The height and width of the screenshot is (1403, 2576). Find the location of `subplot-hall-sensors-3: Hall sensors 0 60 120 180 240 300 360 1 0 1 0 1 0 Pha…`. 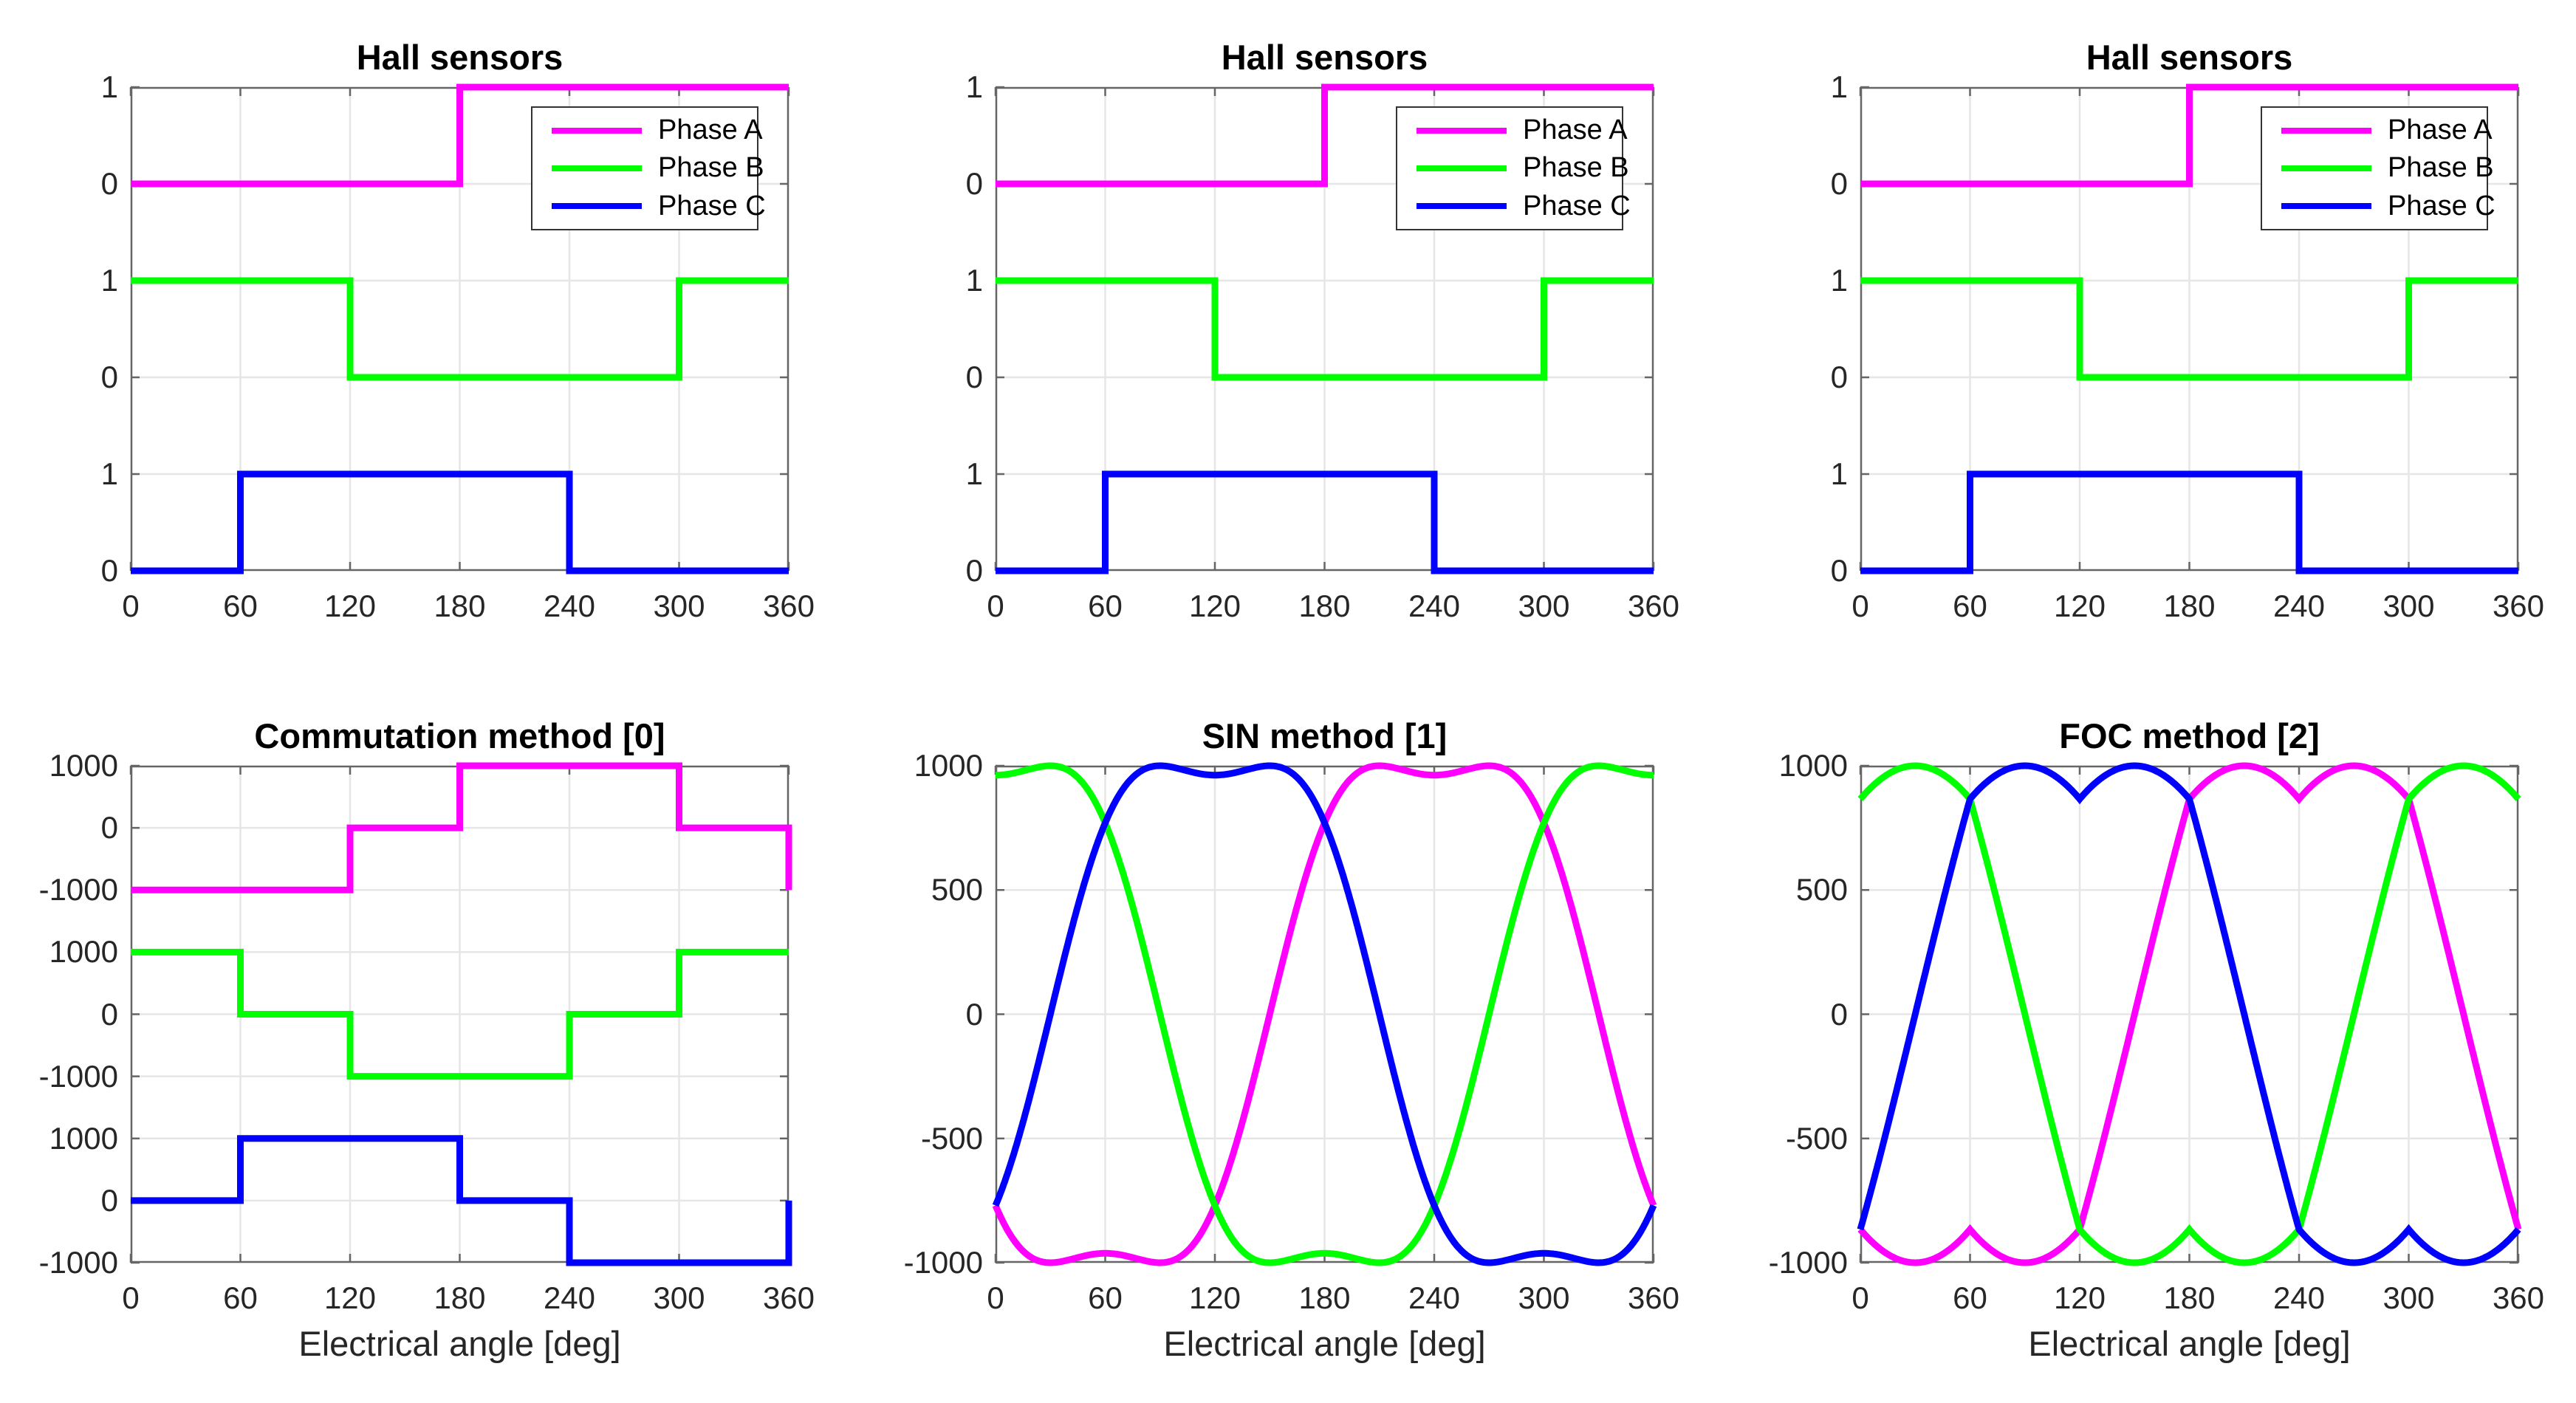

subplot-hall-sensors-3: Hall sensors 0 60 120 180 240 300 360 1 0 1 0 1 0 Pha… is located at coordinates (2187, 330).